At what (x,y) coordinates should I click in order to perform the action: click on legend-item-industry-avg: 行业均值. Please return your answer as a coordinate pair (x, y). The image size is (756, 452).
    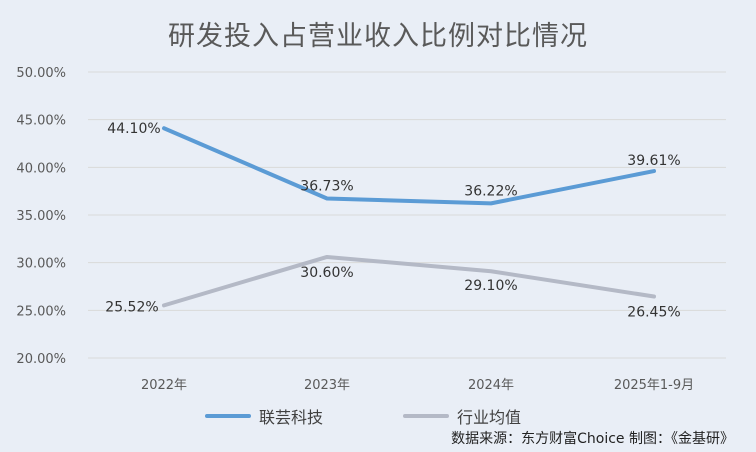
    Looking at the image, I should click on (462, 416).